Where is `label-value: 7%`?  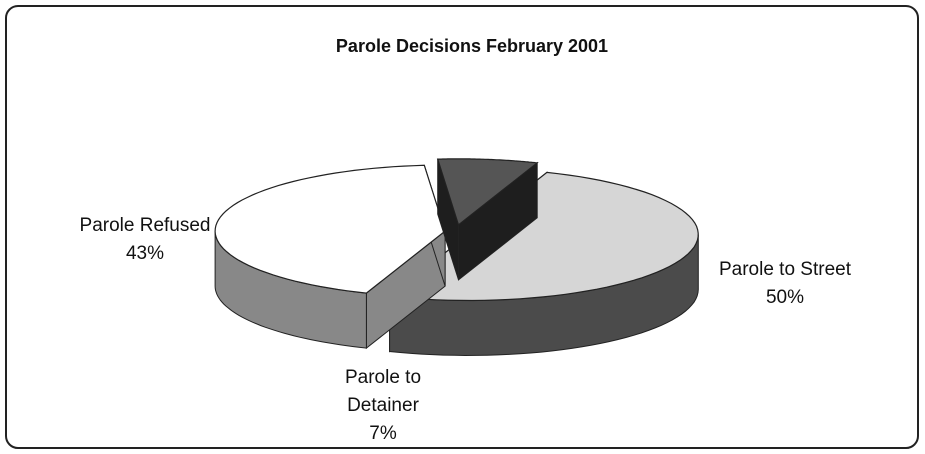
label-value: 7% is located at coordinates (383, 433).